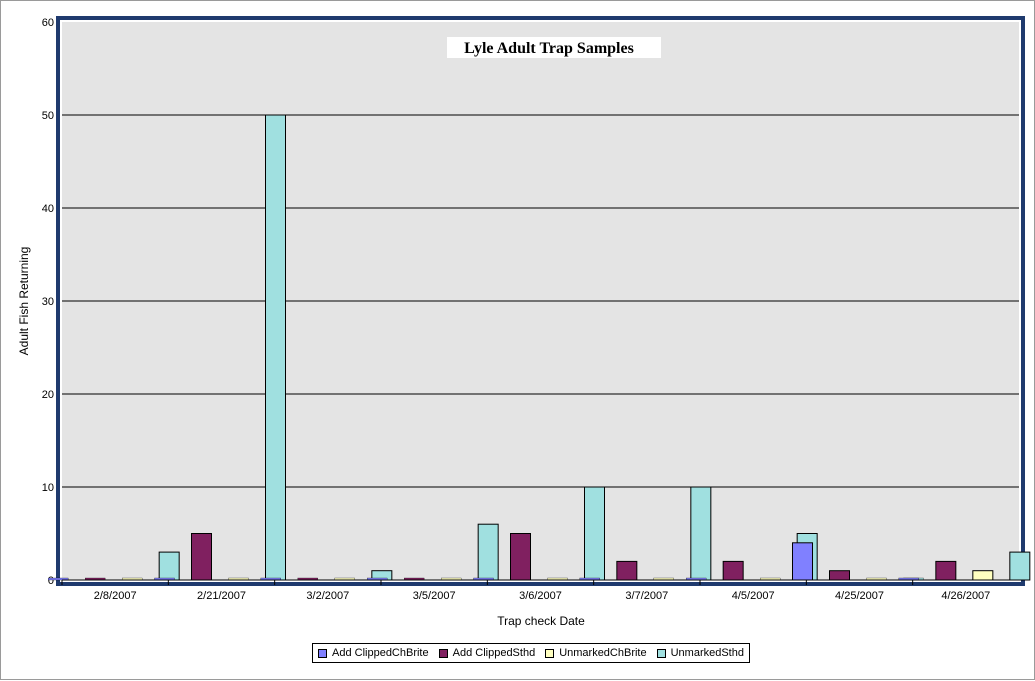 The image size is (1035, 681). Describe the element at coordinates (753, 596) in the screenshot. I see `x-tick-label: 4/5/2007` at that location.